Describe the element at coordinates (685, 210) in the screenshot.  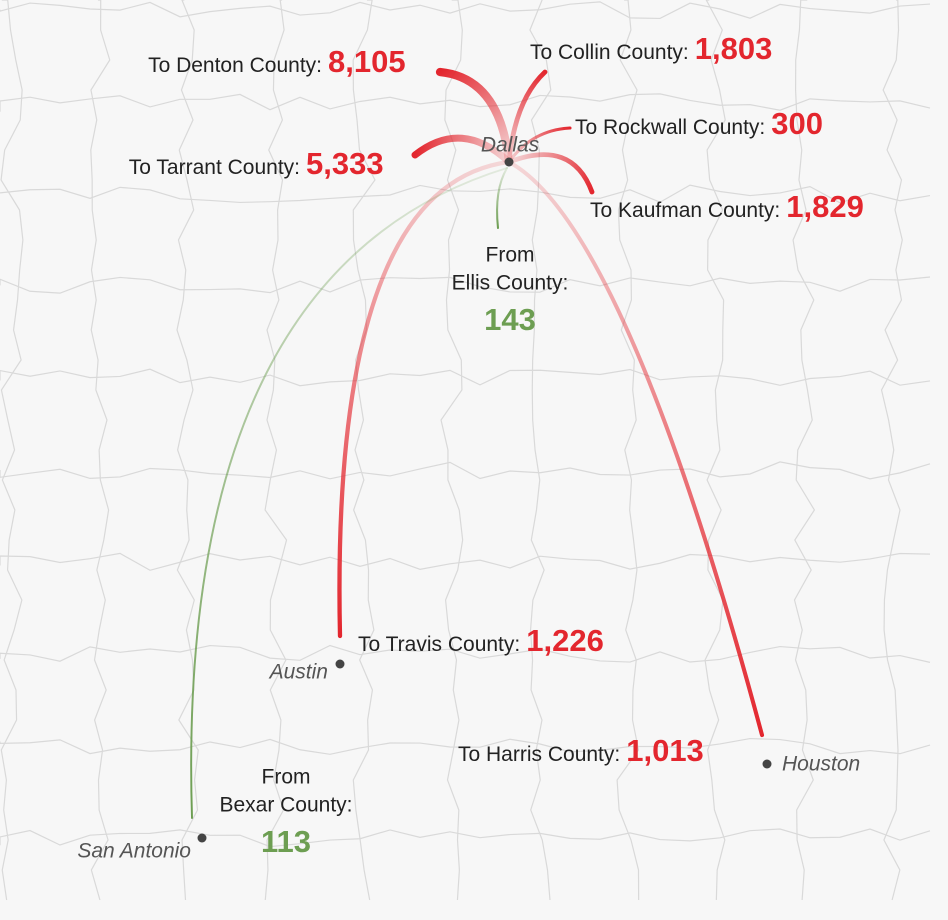
I see `flow-county: To Kaufman County:` at that location.